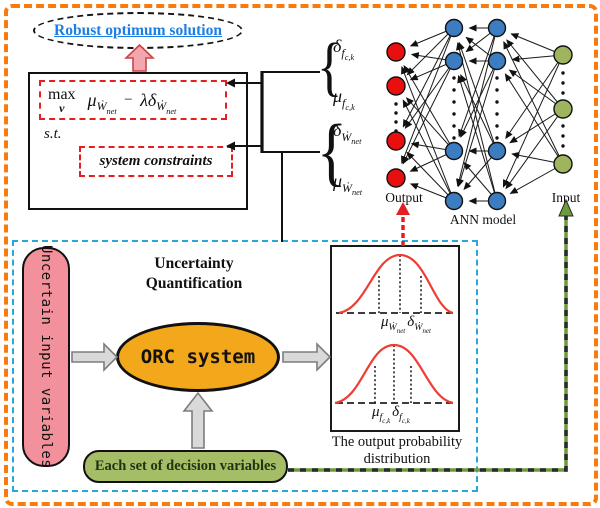 The width and height of the screenshot is (600, 508). Describe the element at coordinates (404, 197) in the screenshot. I see `ann-output-label: Output` at that location.